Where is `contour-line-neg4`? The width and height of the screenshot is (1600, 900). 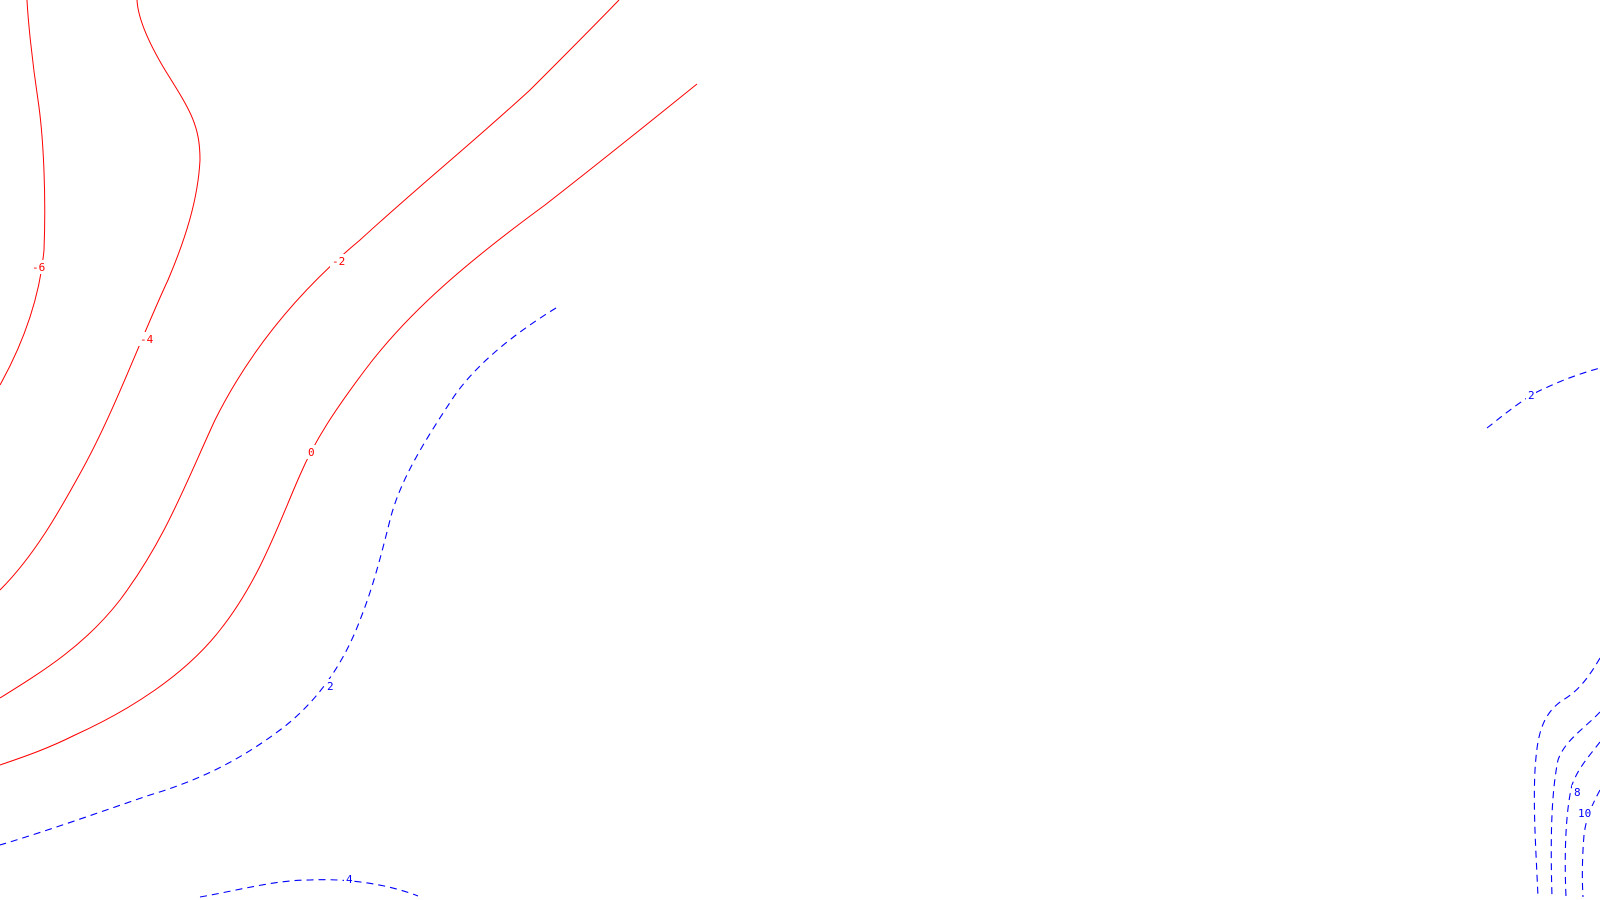
contour-line-neg4 is located at coordinates (100, 295).